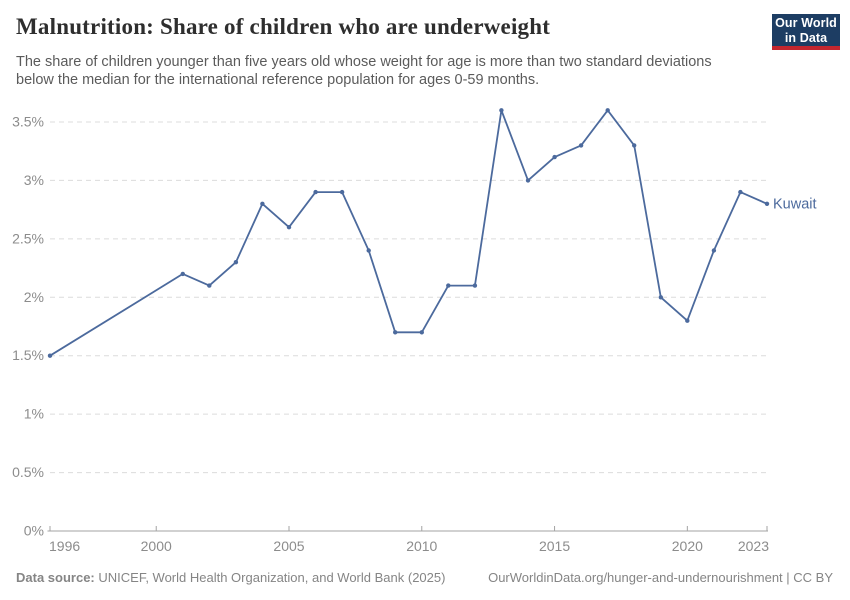 The image size is (850, 600). Describe the element at coordinates (687, 546) in the screenshot. I see `x-tick-label: 2020` at that location.